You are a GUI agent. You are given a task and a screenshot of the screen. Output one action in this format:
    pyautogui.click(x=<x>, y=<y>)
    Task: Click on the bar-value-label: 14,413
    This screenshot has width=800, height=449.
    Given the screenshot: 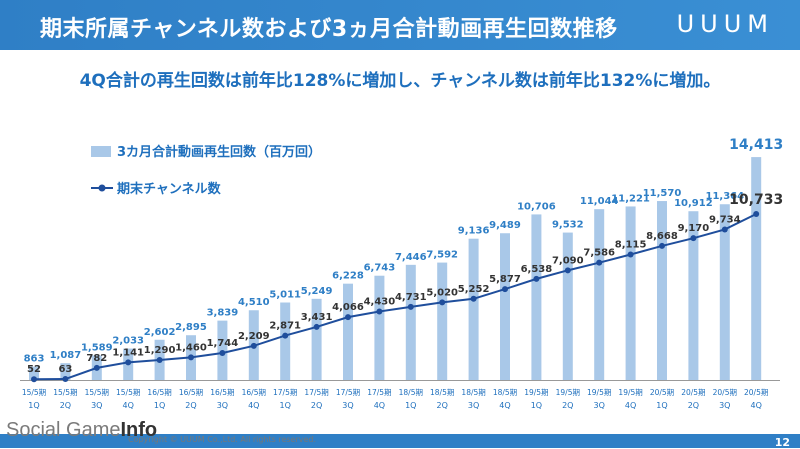 What is the action you would take?
    pyautogui.click(x=756, y=145)
    